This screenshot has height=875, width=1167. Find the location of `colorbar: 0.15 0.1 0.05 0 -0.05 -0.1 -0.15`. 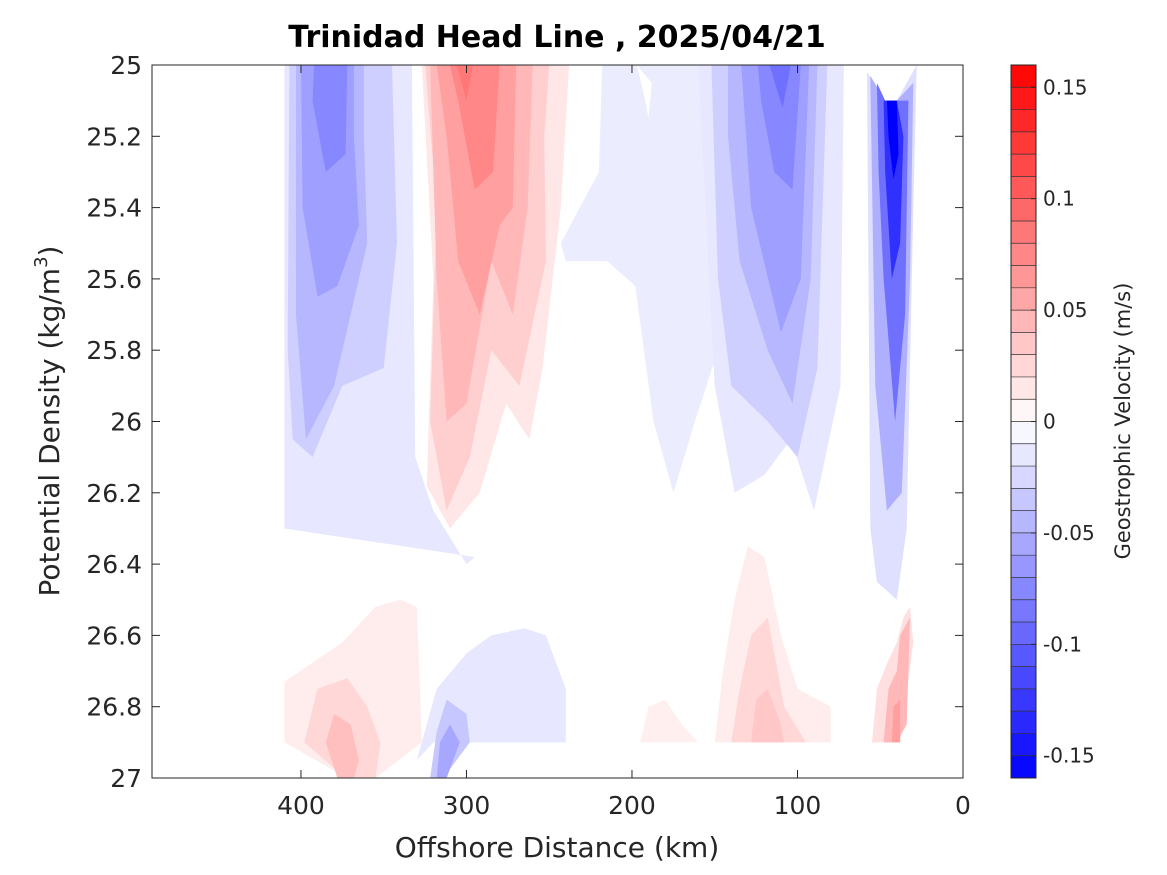

colorbar: 0.15 0.1 0.05 0 -0.05 -0.1 -0.15 is located at coordinates (1052, 421).